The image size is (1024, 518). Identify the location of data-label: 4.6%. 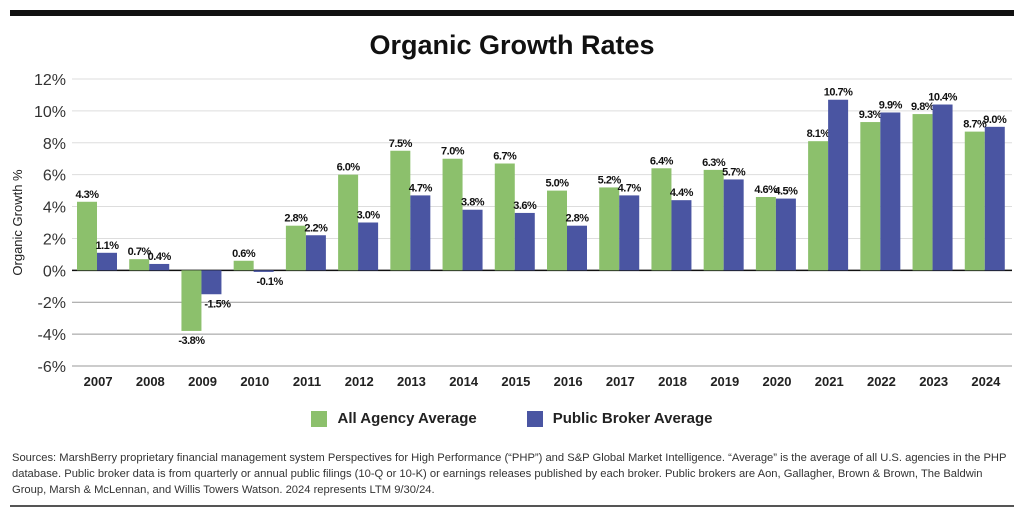
(766, 190).